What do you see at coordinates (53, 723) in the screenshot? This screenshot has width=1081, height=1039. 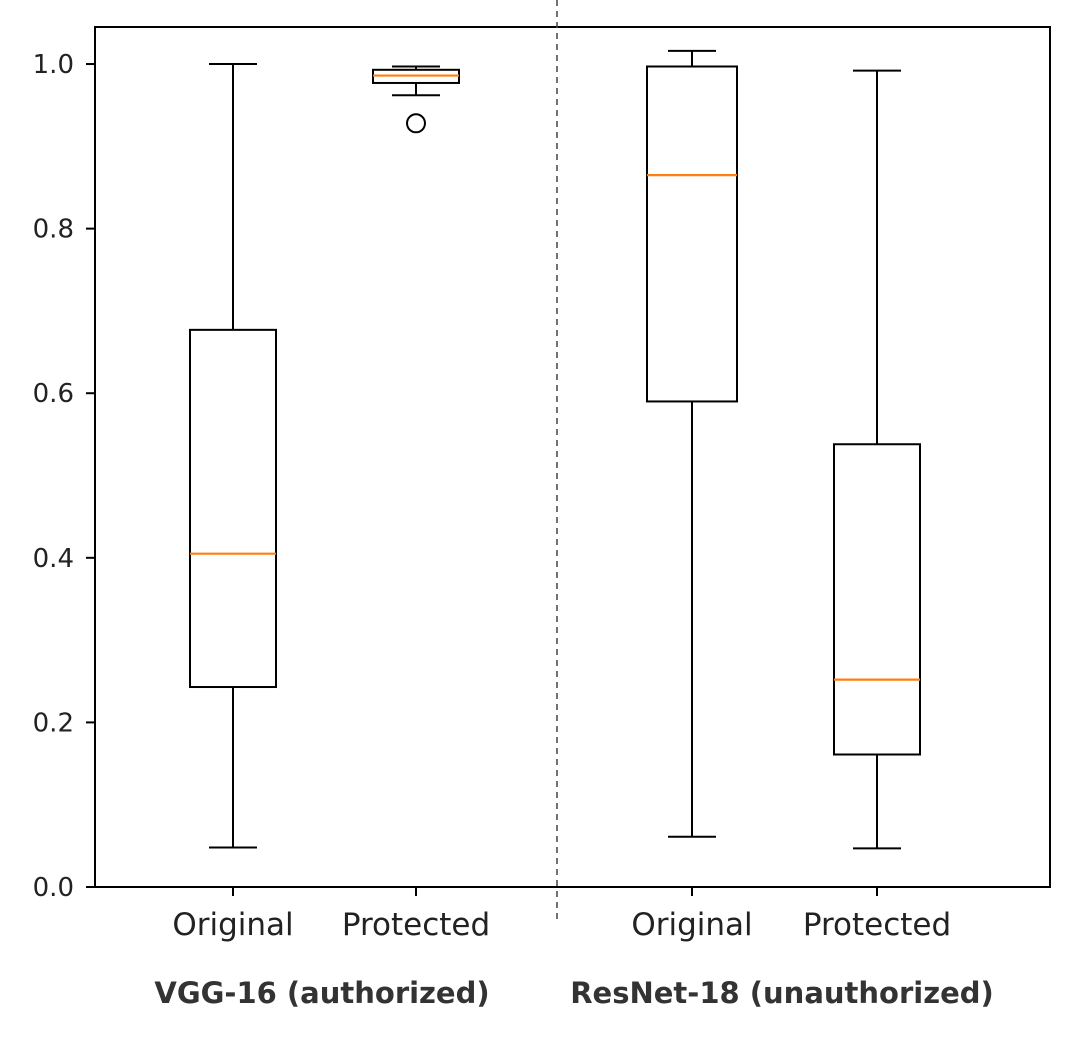 I see `y-tick-label: 0.2` at bounding box center [53, 723].